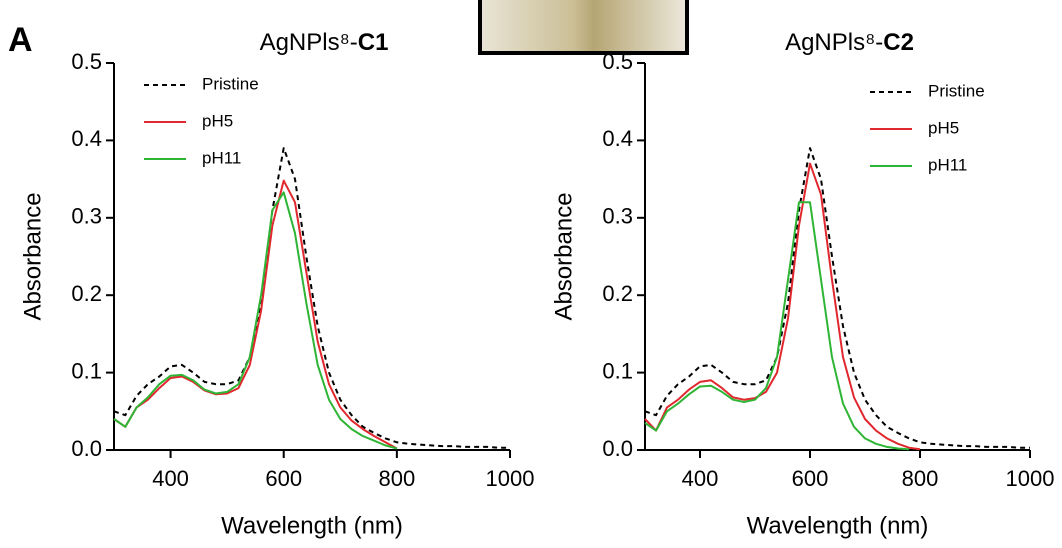 This screenshot has height=548, width=1062. What do you see at coordinates (20, 40) in the screenshot?
I see `panel-label: A` at bounding box center [20, 40].